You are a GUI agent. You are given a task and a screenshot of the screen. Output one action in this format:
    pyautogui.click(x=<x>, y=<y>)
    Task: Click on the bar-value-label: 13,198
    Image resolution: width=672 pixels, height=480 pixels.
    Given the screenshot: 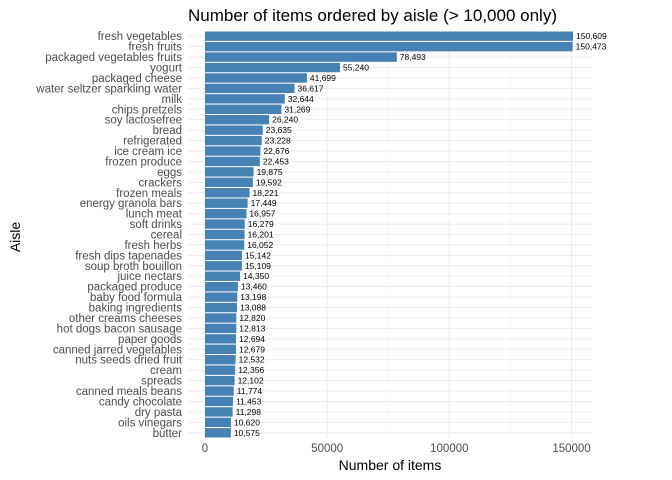 What is the action you would take?
    pyautogui.click(x=253, y=297)
    